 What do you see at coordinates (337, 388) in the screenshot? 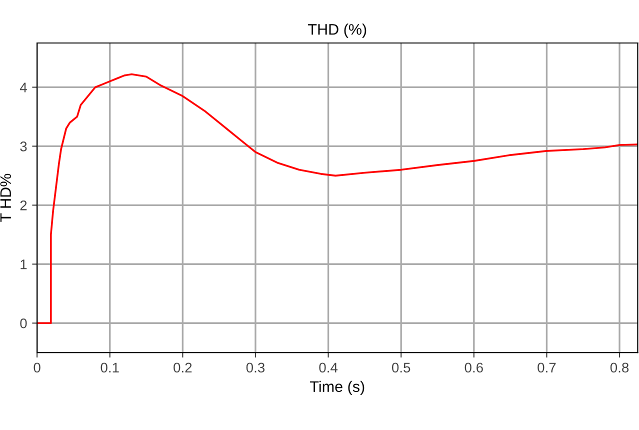
I see `x-axis-title: Time (s)` at bounding box center [337, 388].